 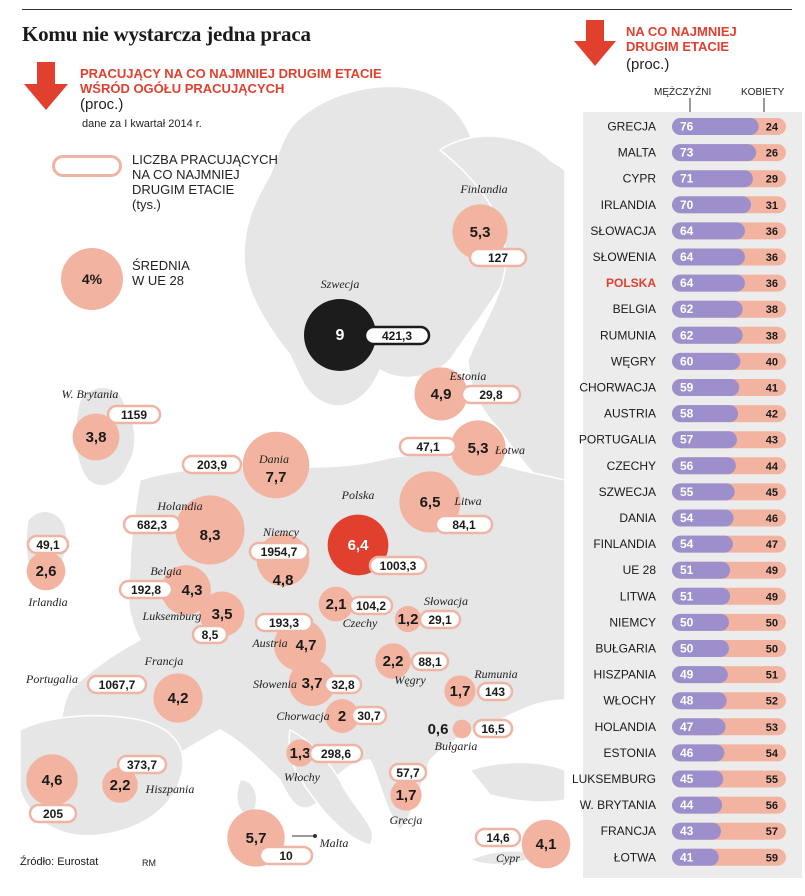 What do you see at coordinates (772, 806) in the screenshot?
I see `bar-women-value: 56` at bounding box center [772, 806].